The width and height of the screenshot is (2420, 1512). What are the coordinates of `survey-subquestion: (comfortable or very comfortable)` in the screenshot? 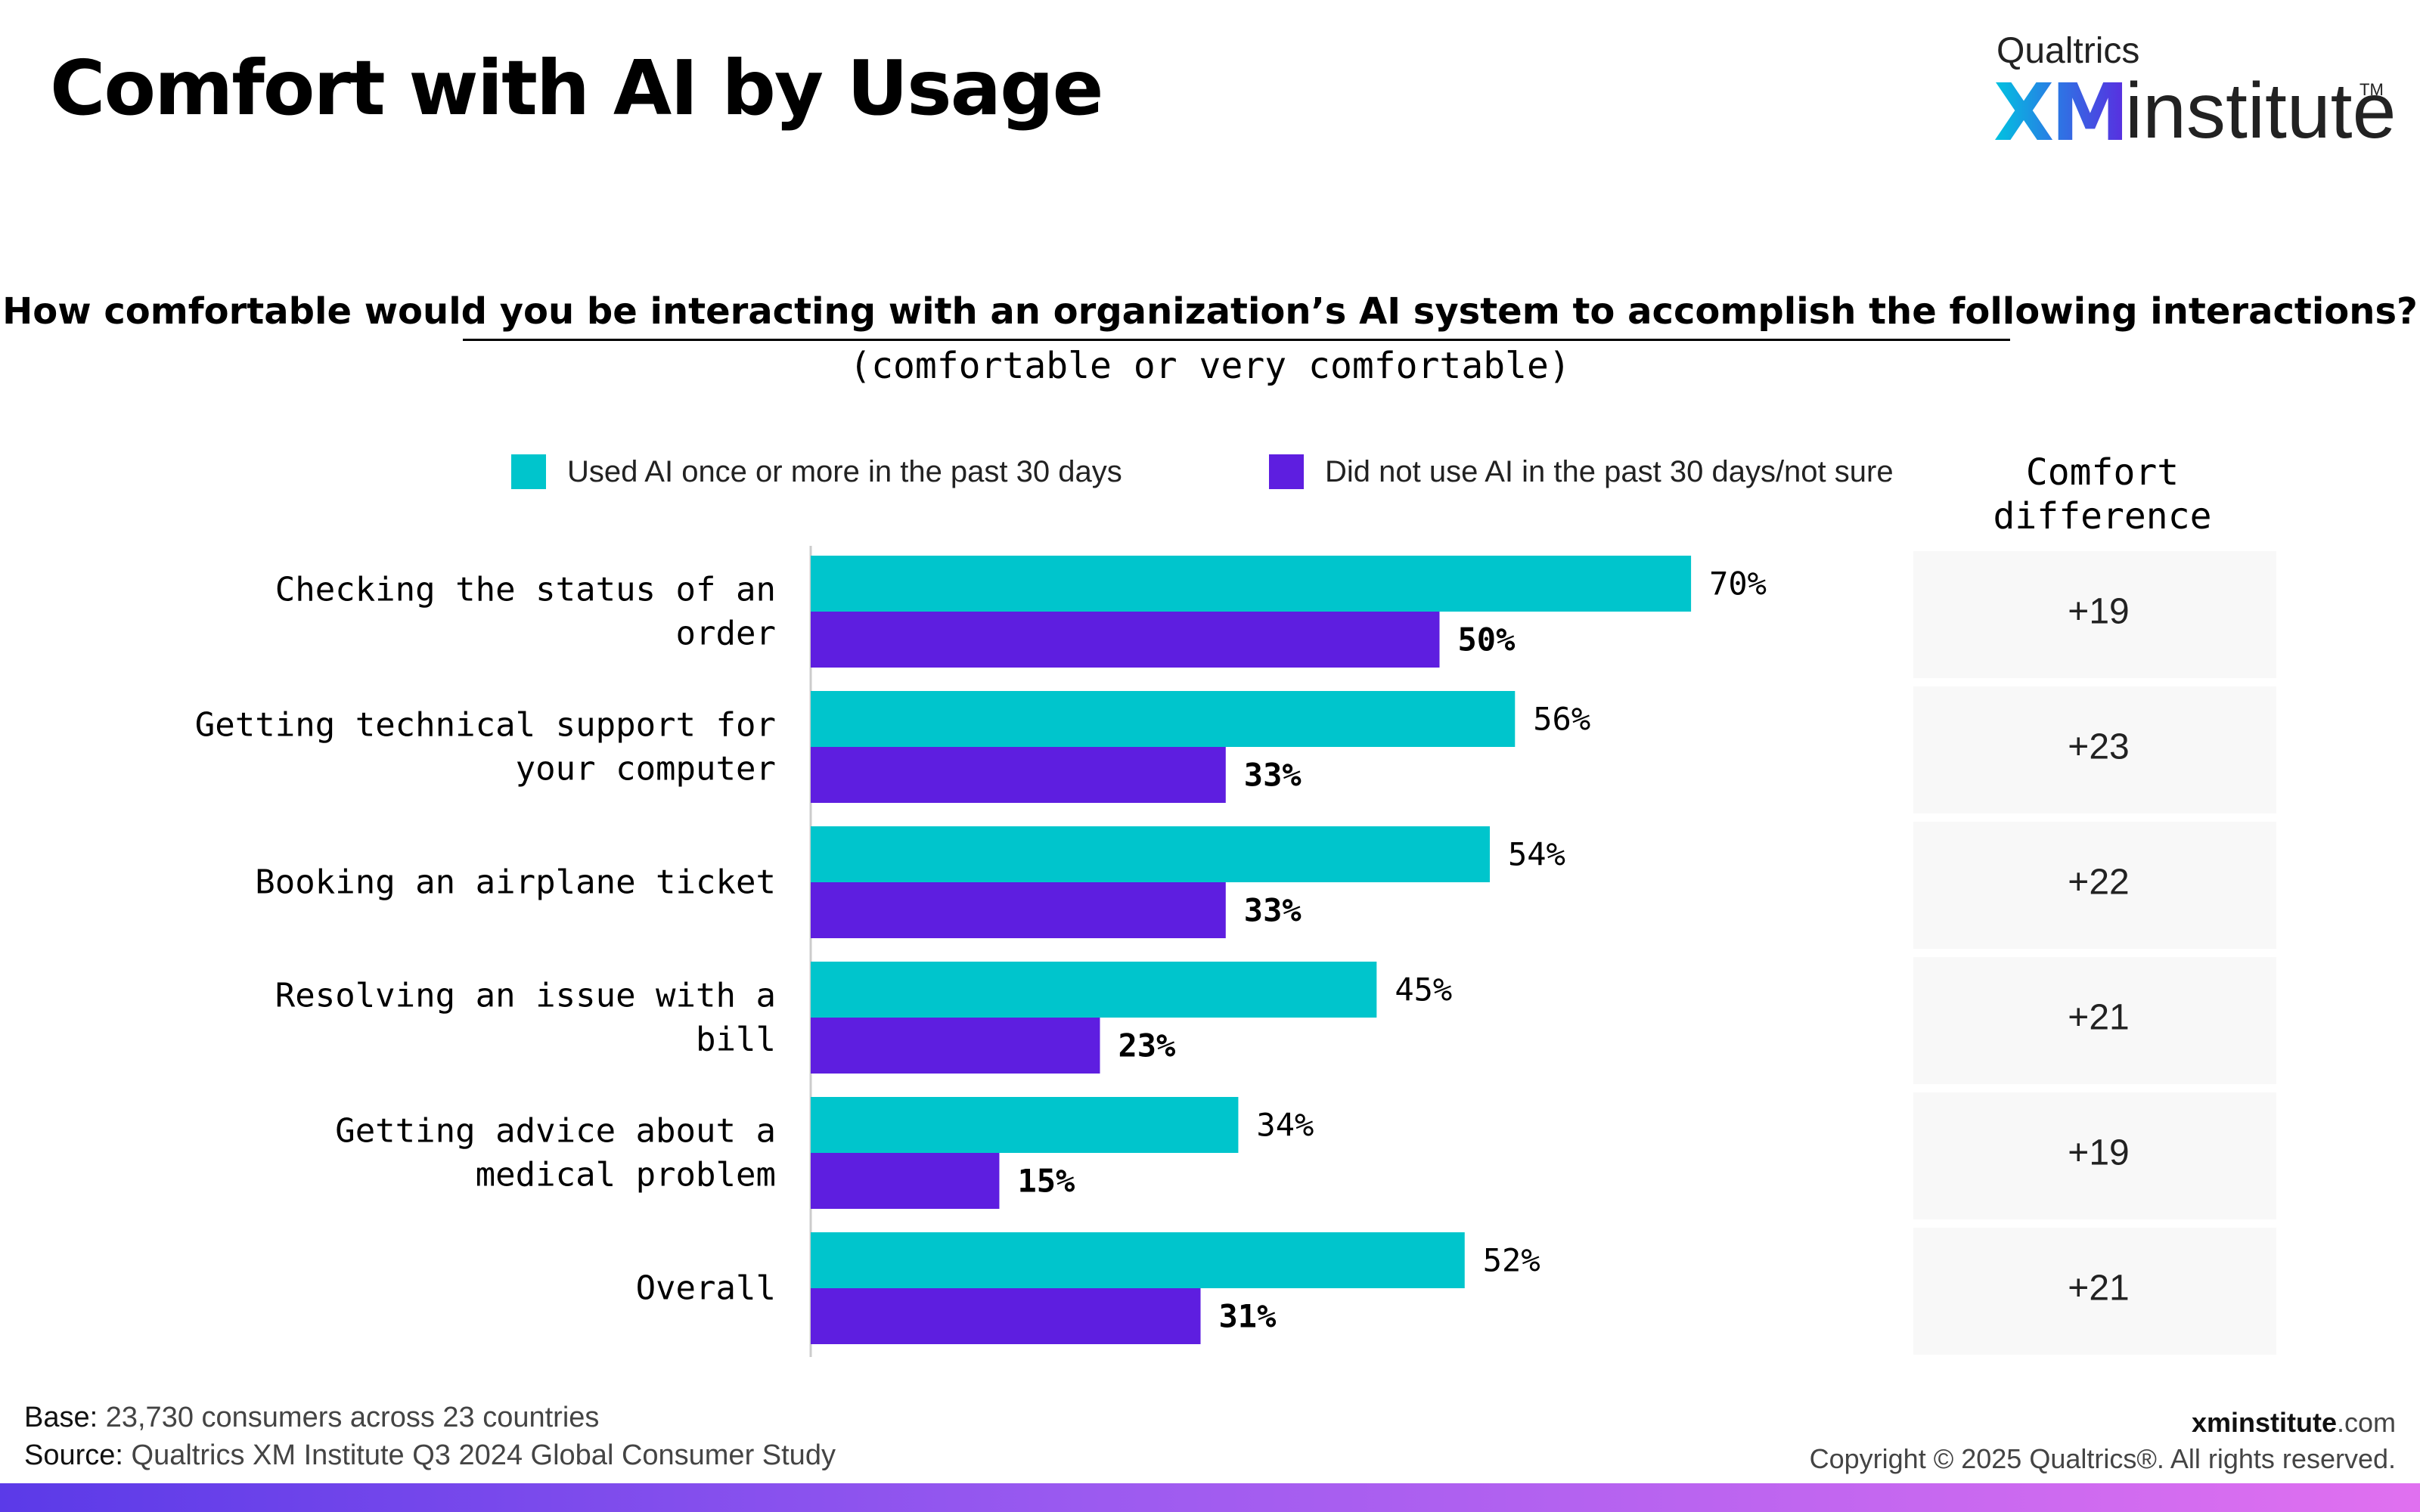 It's located at (1210, 366).